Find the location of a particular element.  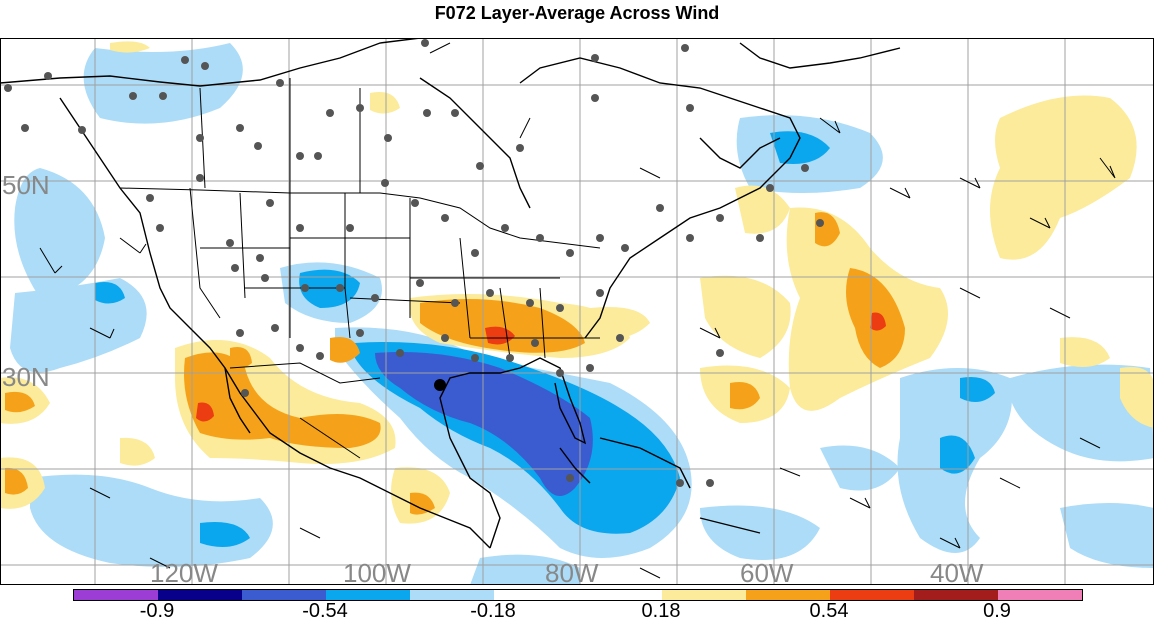

dark-blue-field is located at coordinates (484, 424).